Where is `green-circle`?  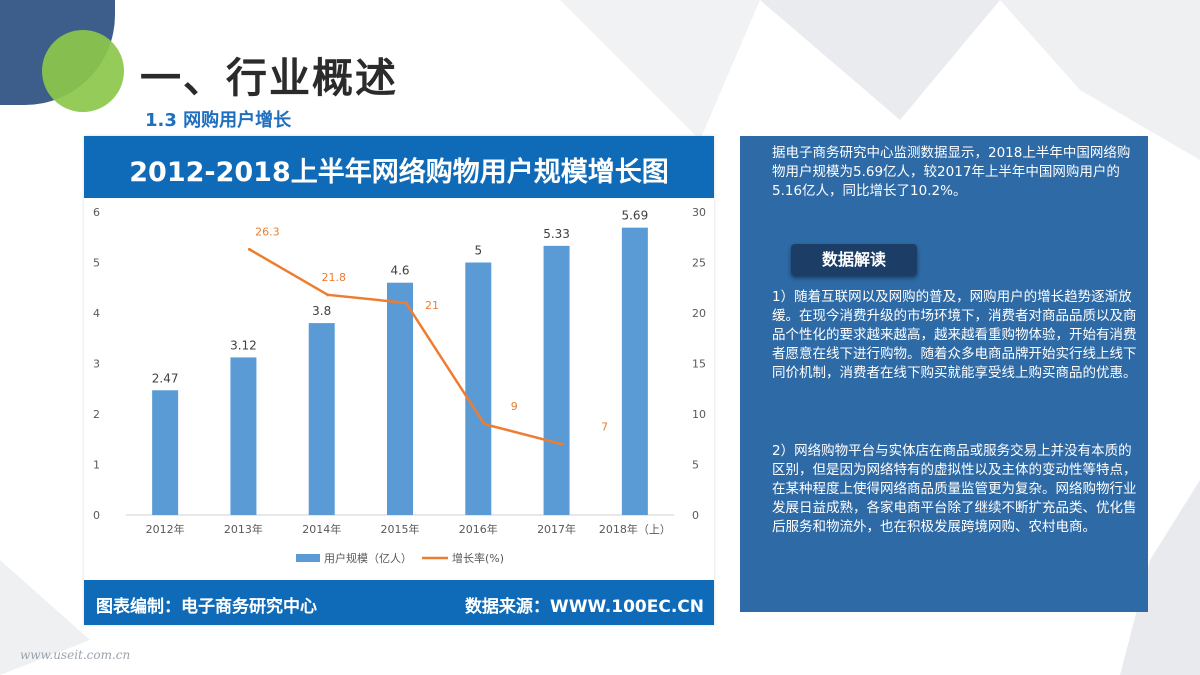 green-circle is located at coordinates (83, 71).